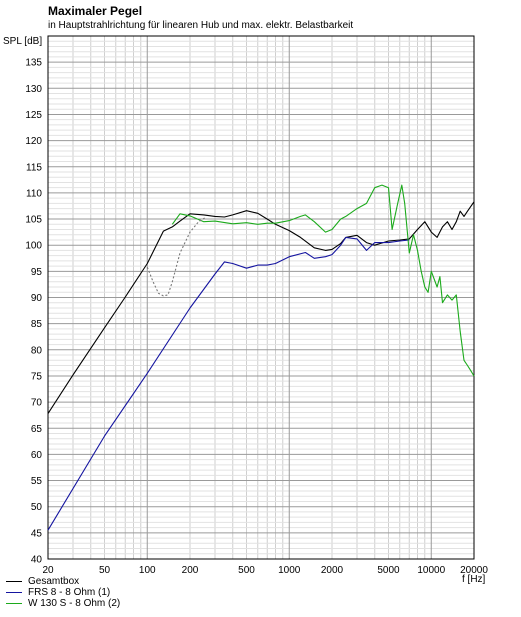  What do you see at coordinates (388, 570) in the screenshot?
I see `x-tick-label: 5000` at bounding box center [388, 570].